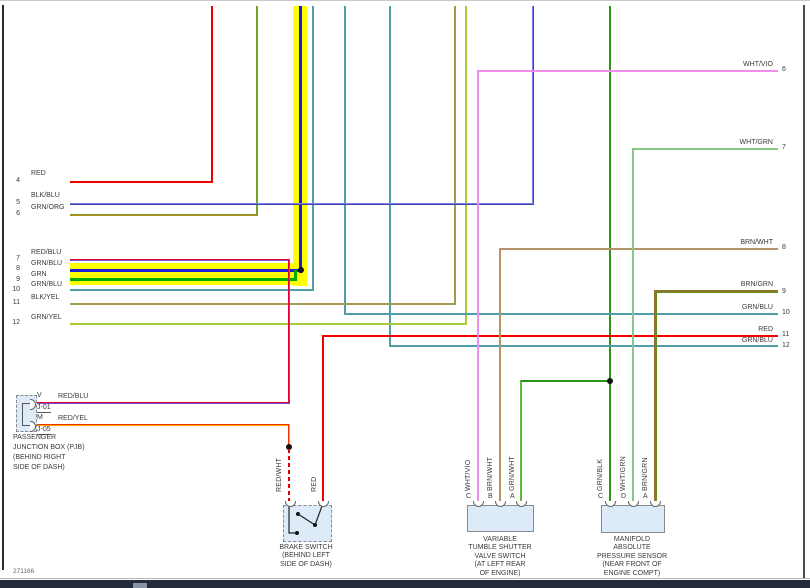 The image size is (810, 588). What do you see at coordinates (3, 287) in the screenshot?
I see `left-border` at bounding box center [3, 287].